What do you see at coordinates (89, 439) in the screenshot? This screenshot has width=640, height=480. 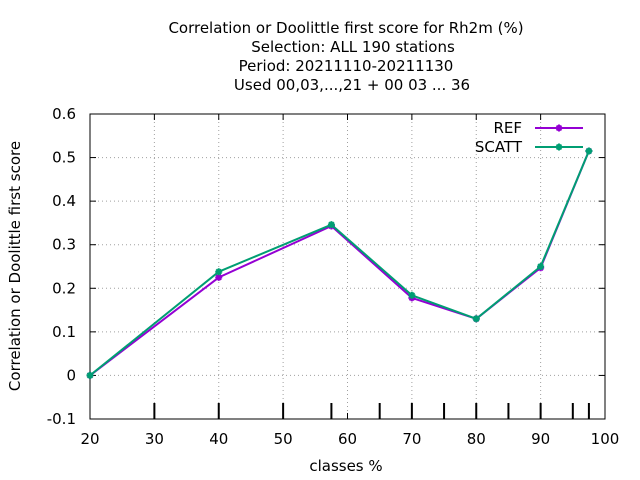 I see `x-tick-label: 20` at bounding box center [89, 439].